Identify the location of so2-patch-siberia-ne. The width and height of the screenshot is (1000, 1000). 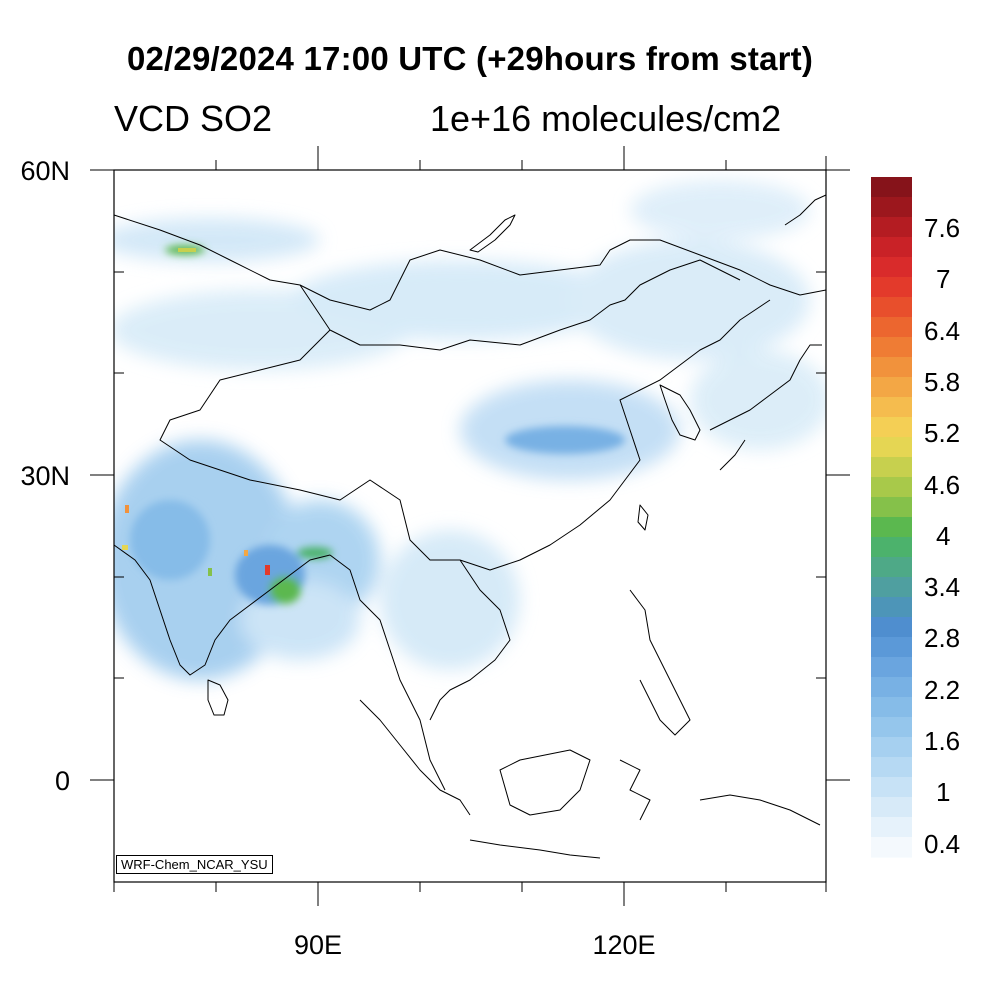
(720, 210).